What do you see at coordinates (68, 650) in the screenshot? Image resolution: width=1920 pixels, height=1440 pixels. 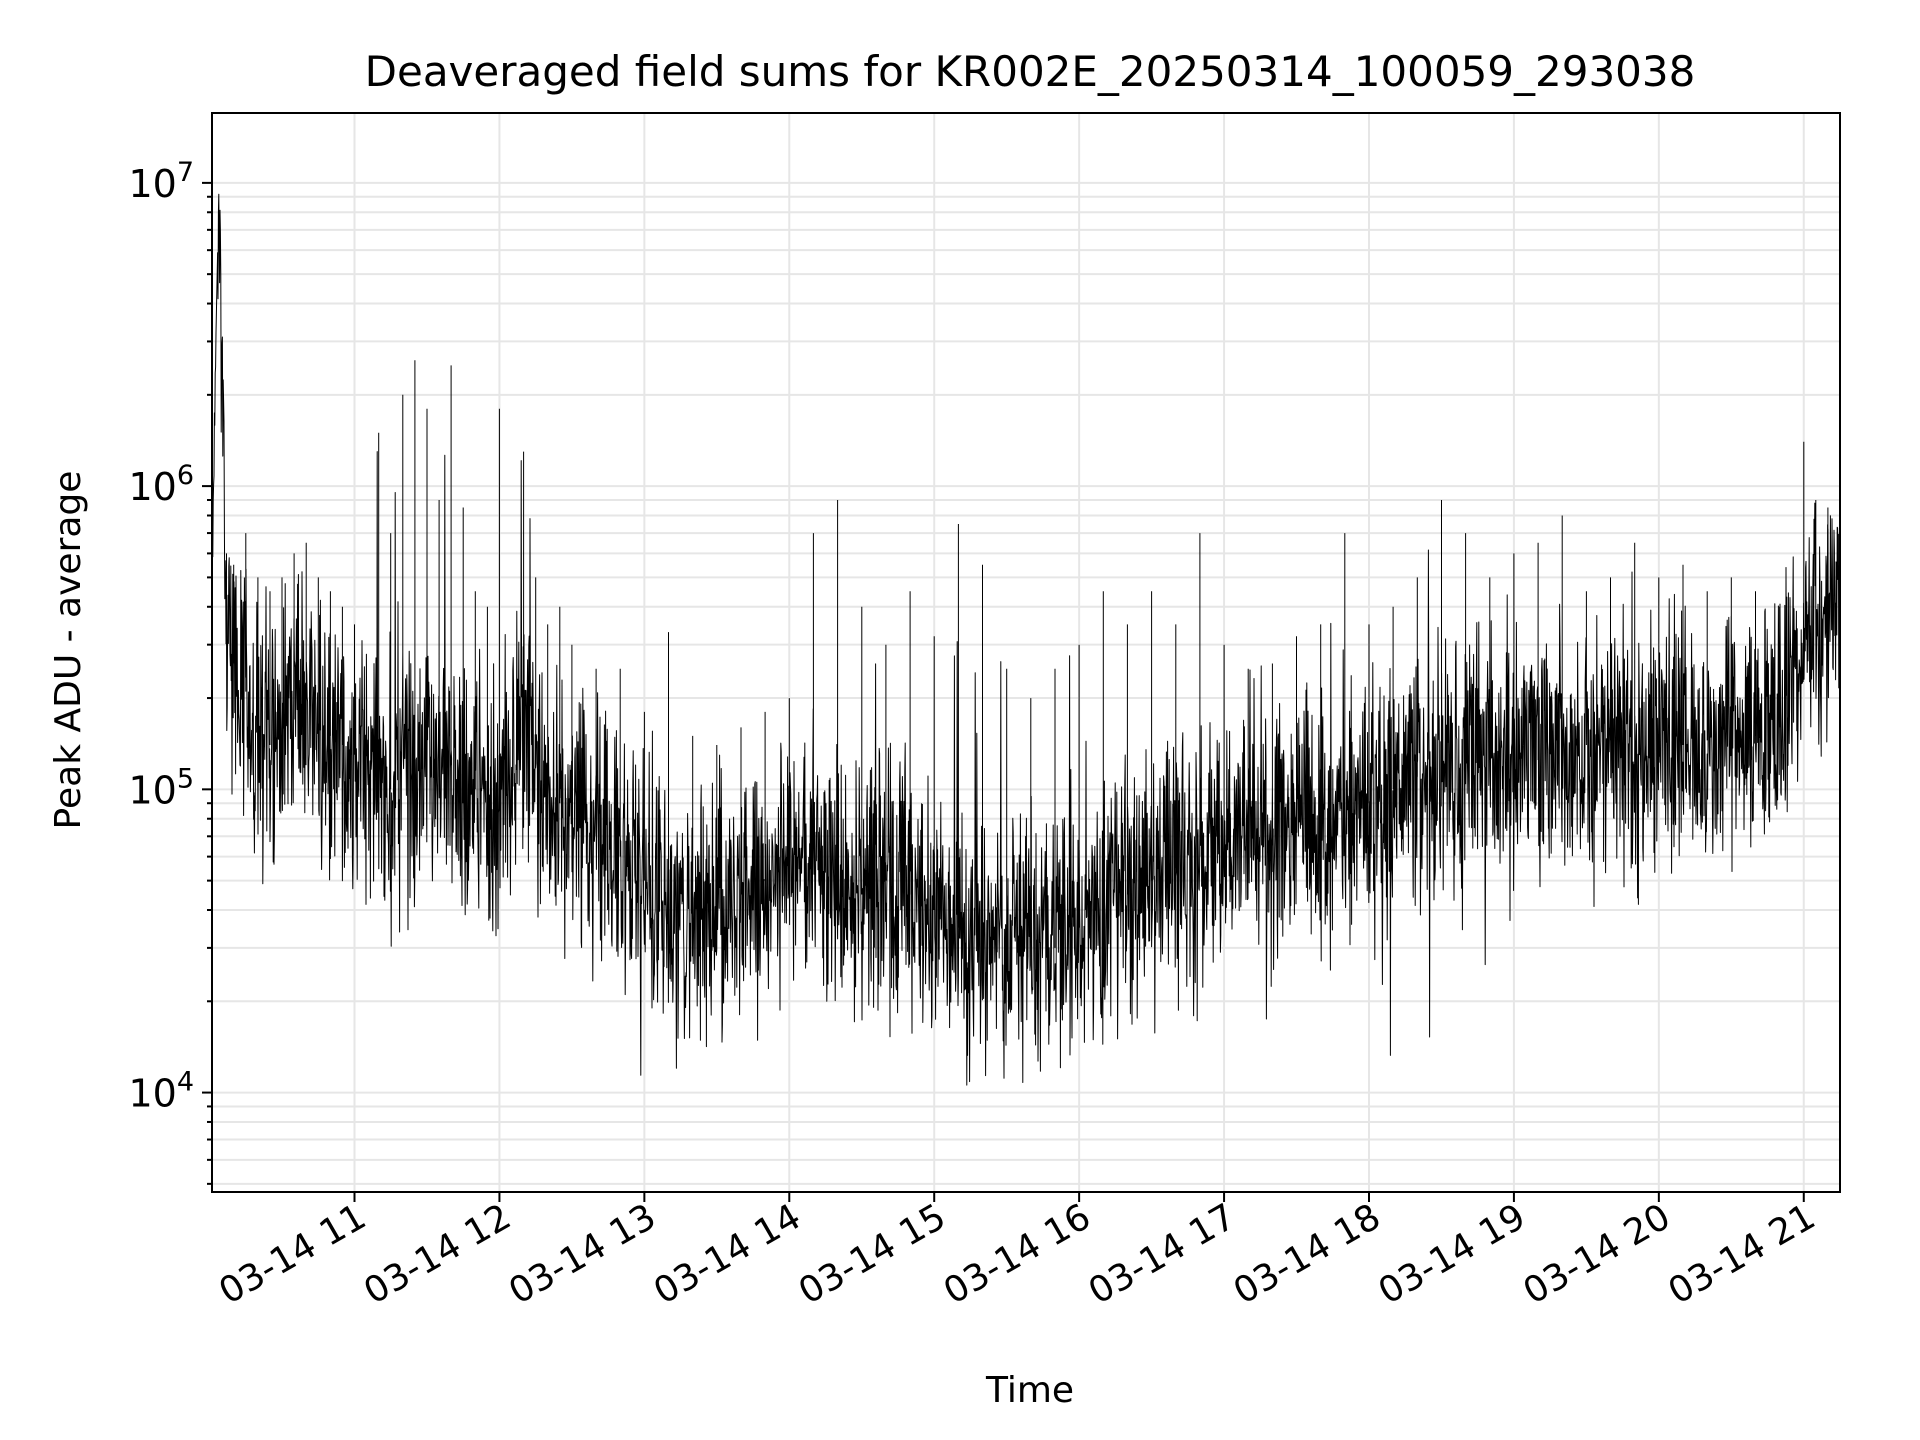 I see `y-axis-label: Peak ADU - average` at bounding box center [68, 650].